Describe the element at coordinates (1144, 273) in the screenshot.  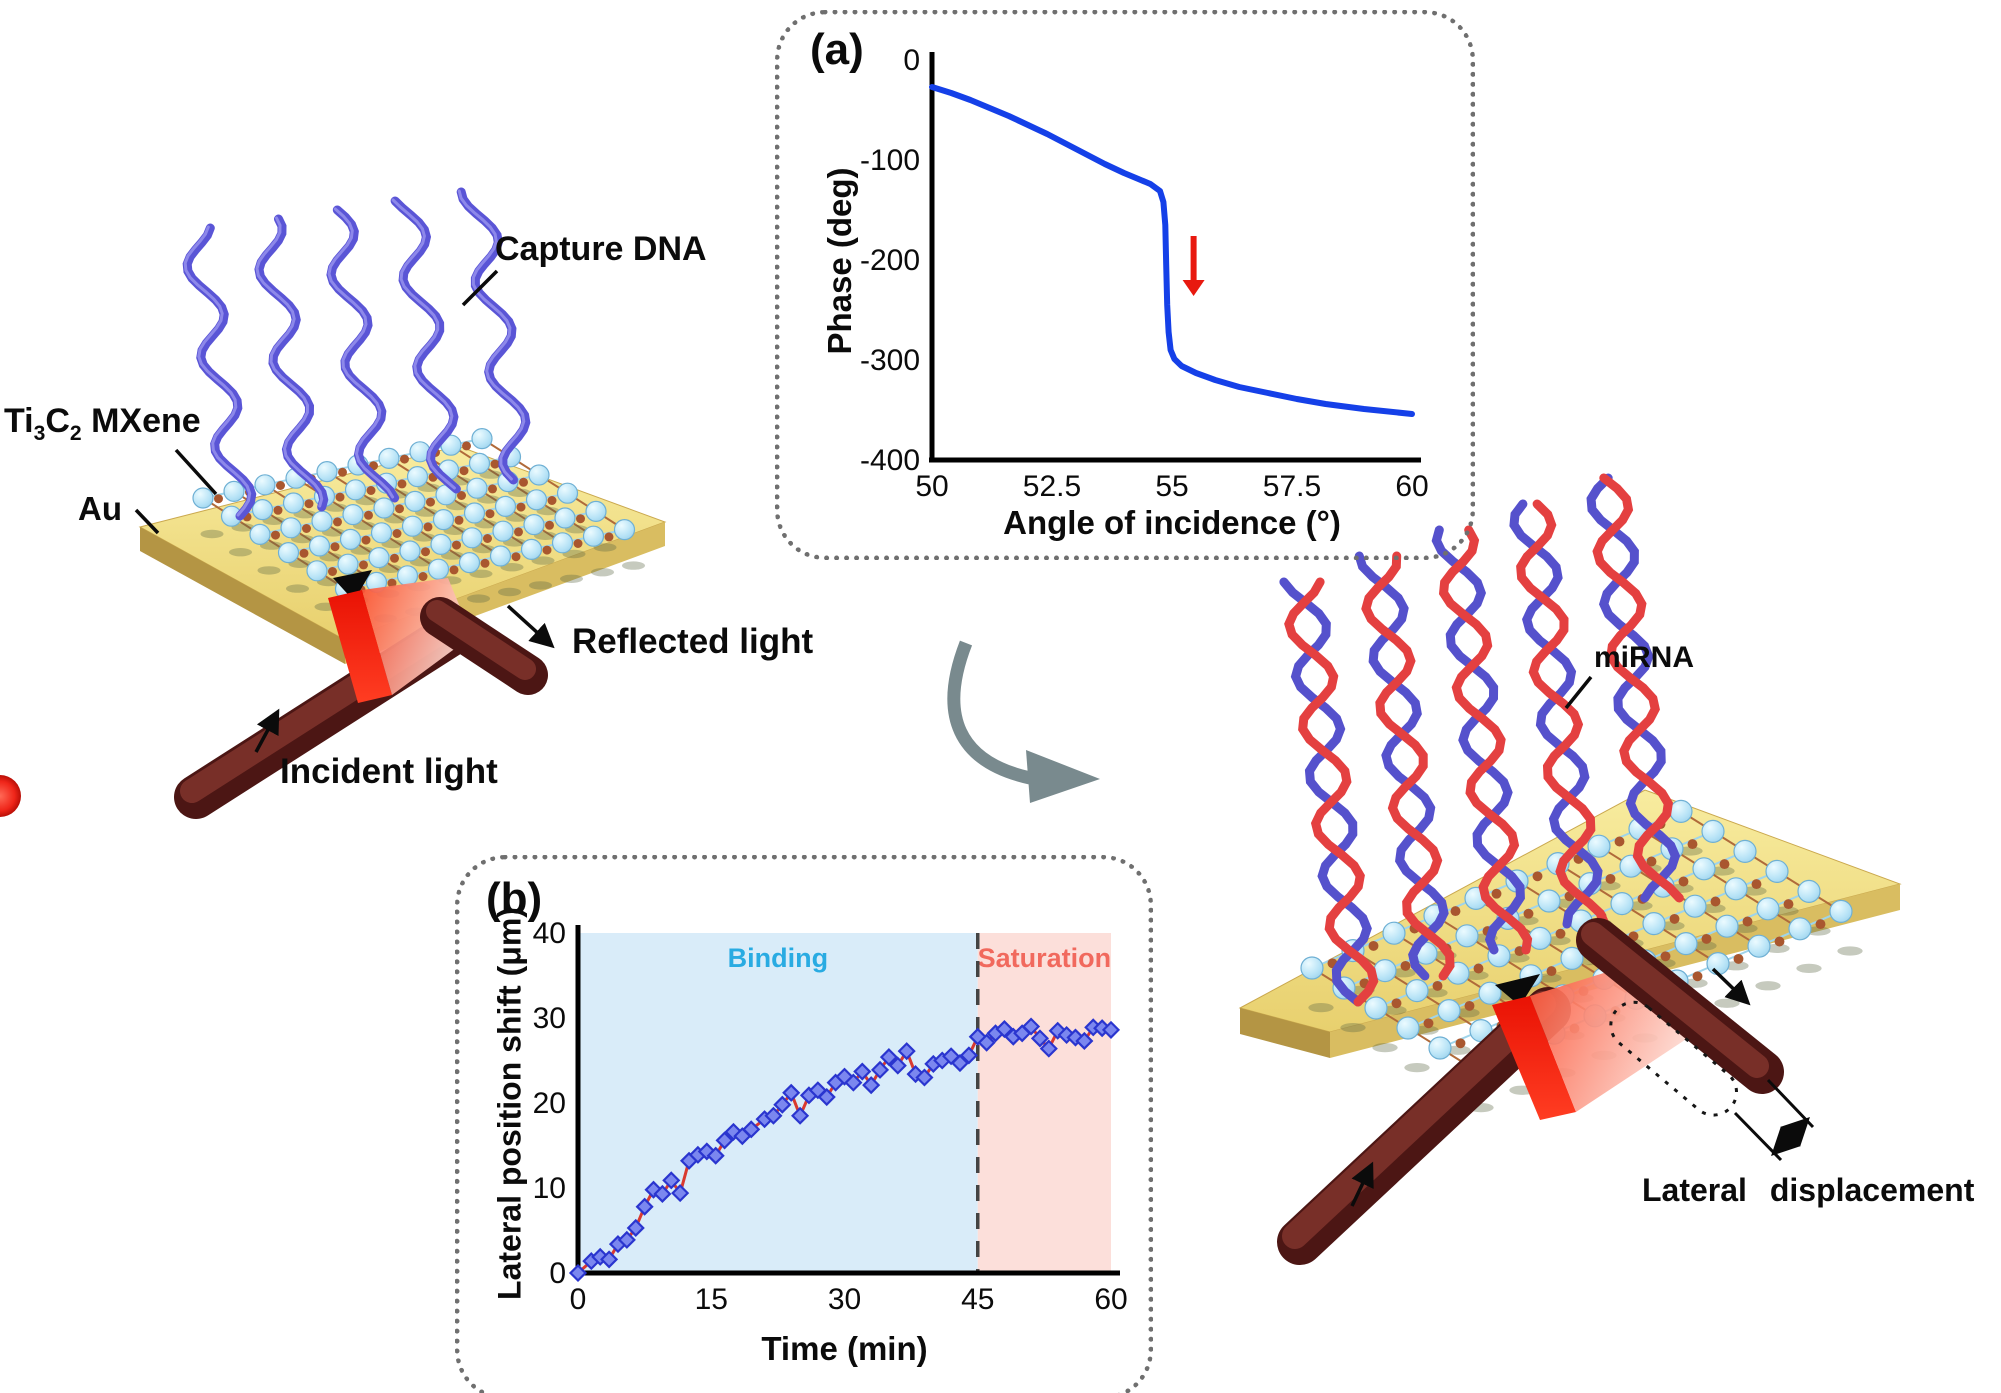
I see `phase-chart: 50 52.5 55 57.5 60 0 -100 -200 -300 -400` at that location.